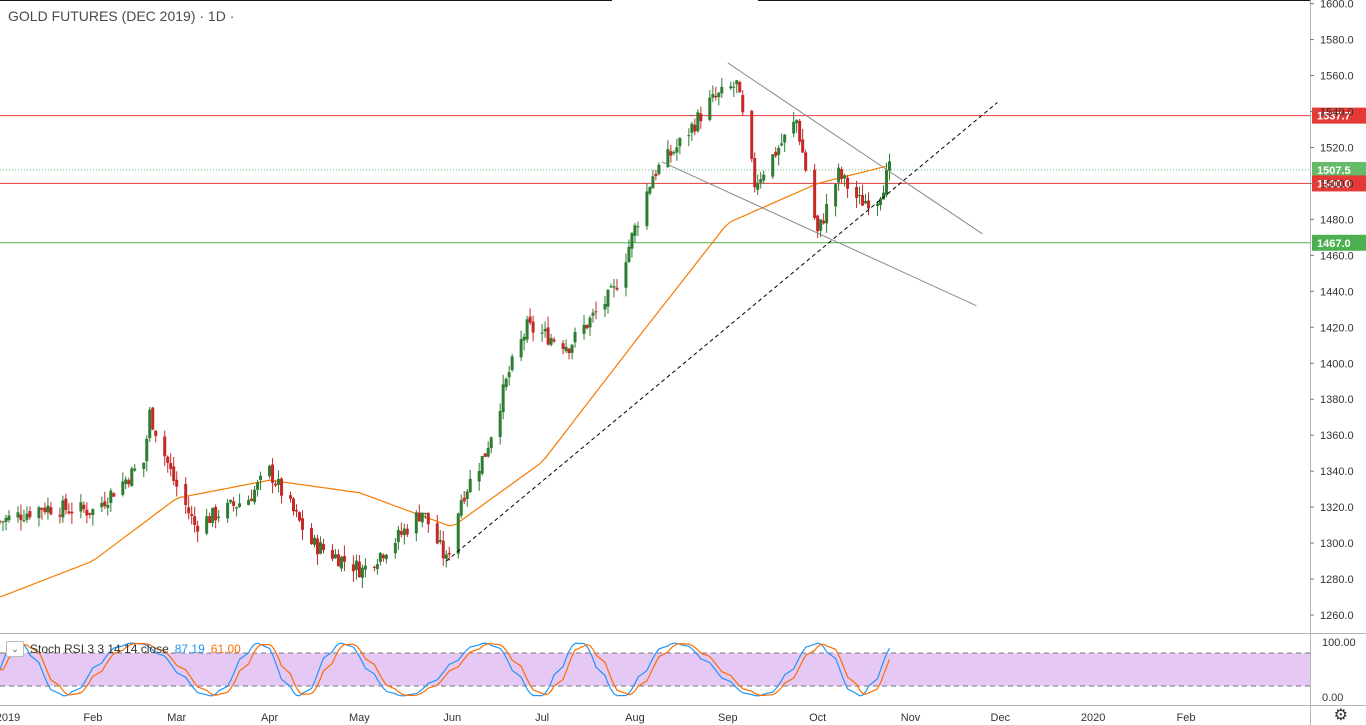 Image resolution: width=1366 pixels, height=725 pixels. Describe the element at coordinates (1337, 184) in the screenshot. I see `y-tick-label: 1500.0` at that location.